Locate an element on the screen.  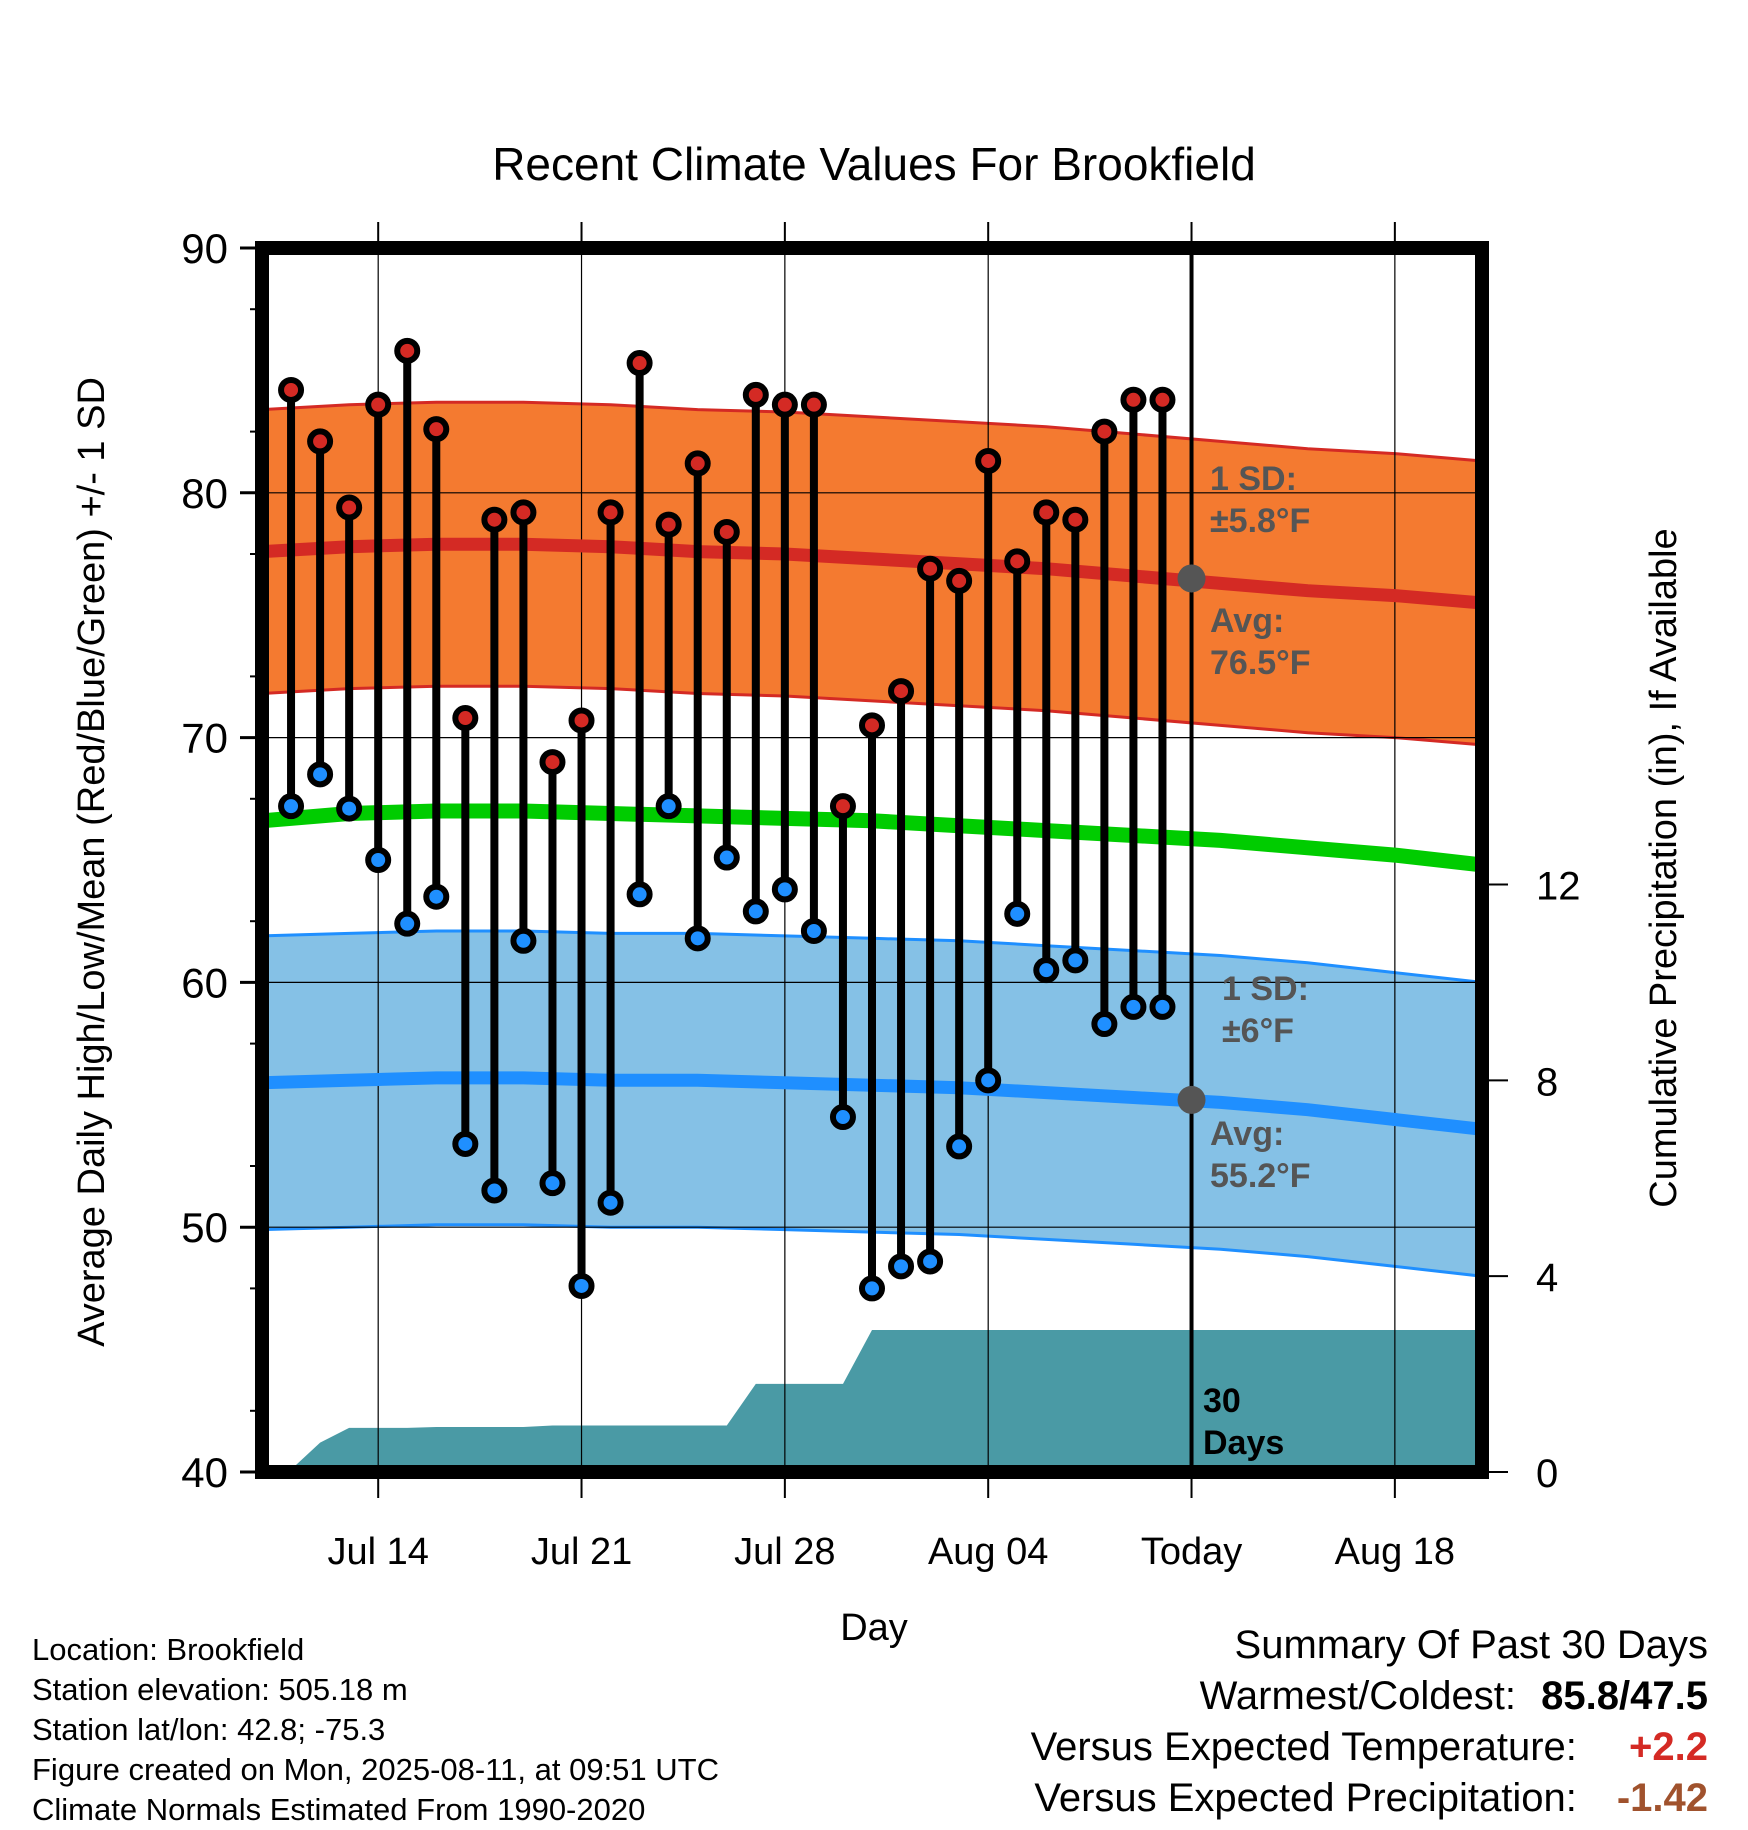
temperature-departure-row: Versus Expected Temperature: +2.2 is located at coordinates (1369, 1747).